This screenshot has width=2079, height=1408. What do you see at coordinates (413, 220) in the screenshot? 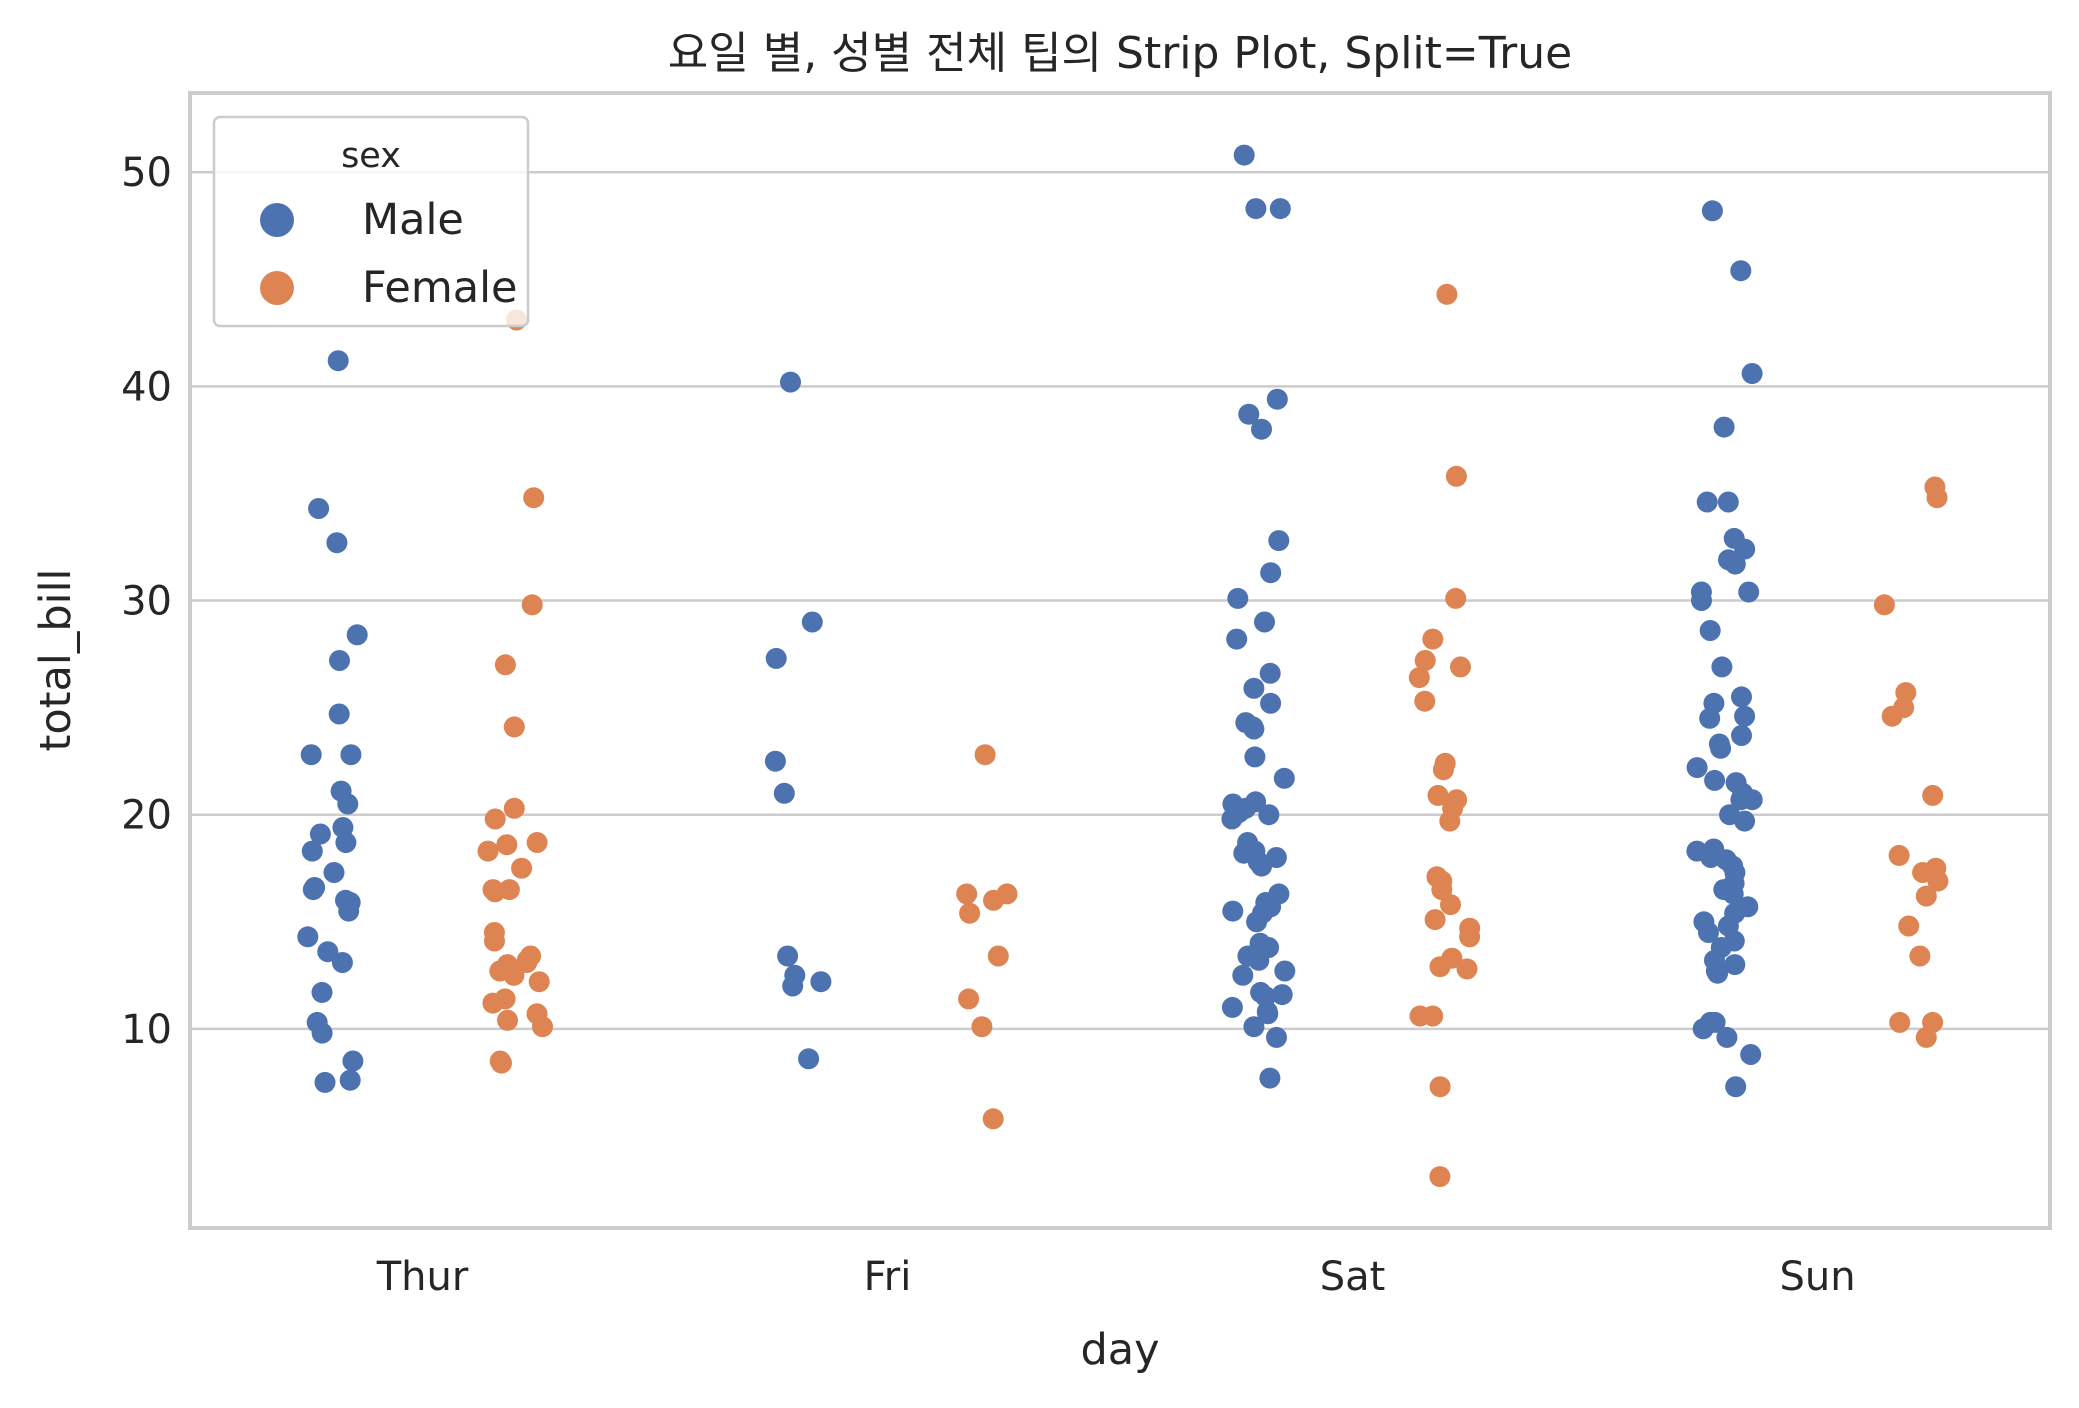
I see `legend-label-male: Male` at bounding box center [413, 220].